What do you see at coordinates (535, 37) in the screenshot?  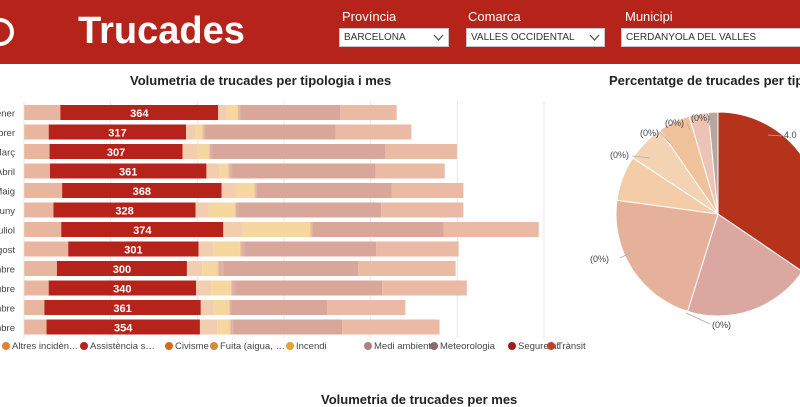 I see `comarca-select: VALLES OCCIDENTAL` at bounding box center [535, 37].